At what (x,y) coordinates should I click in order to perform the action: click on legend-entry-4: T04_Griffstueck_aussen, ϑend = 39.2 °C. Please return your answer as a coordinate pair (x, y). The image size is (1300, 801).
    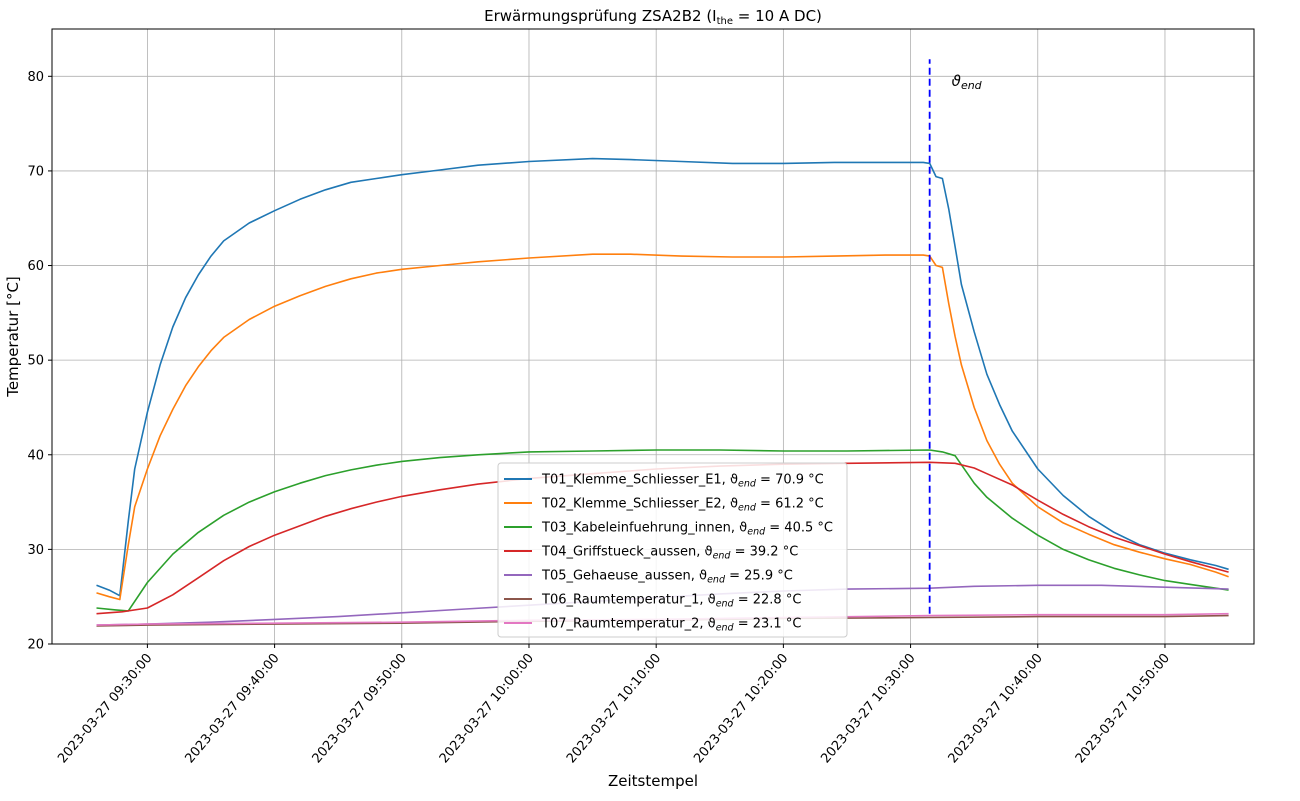
    Looking at the image, I should click on (669, 553).